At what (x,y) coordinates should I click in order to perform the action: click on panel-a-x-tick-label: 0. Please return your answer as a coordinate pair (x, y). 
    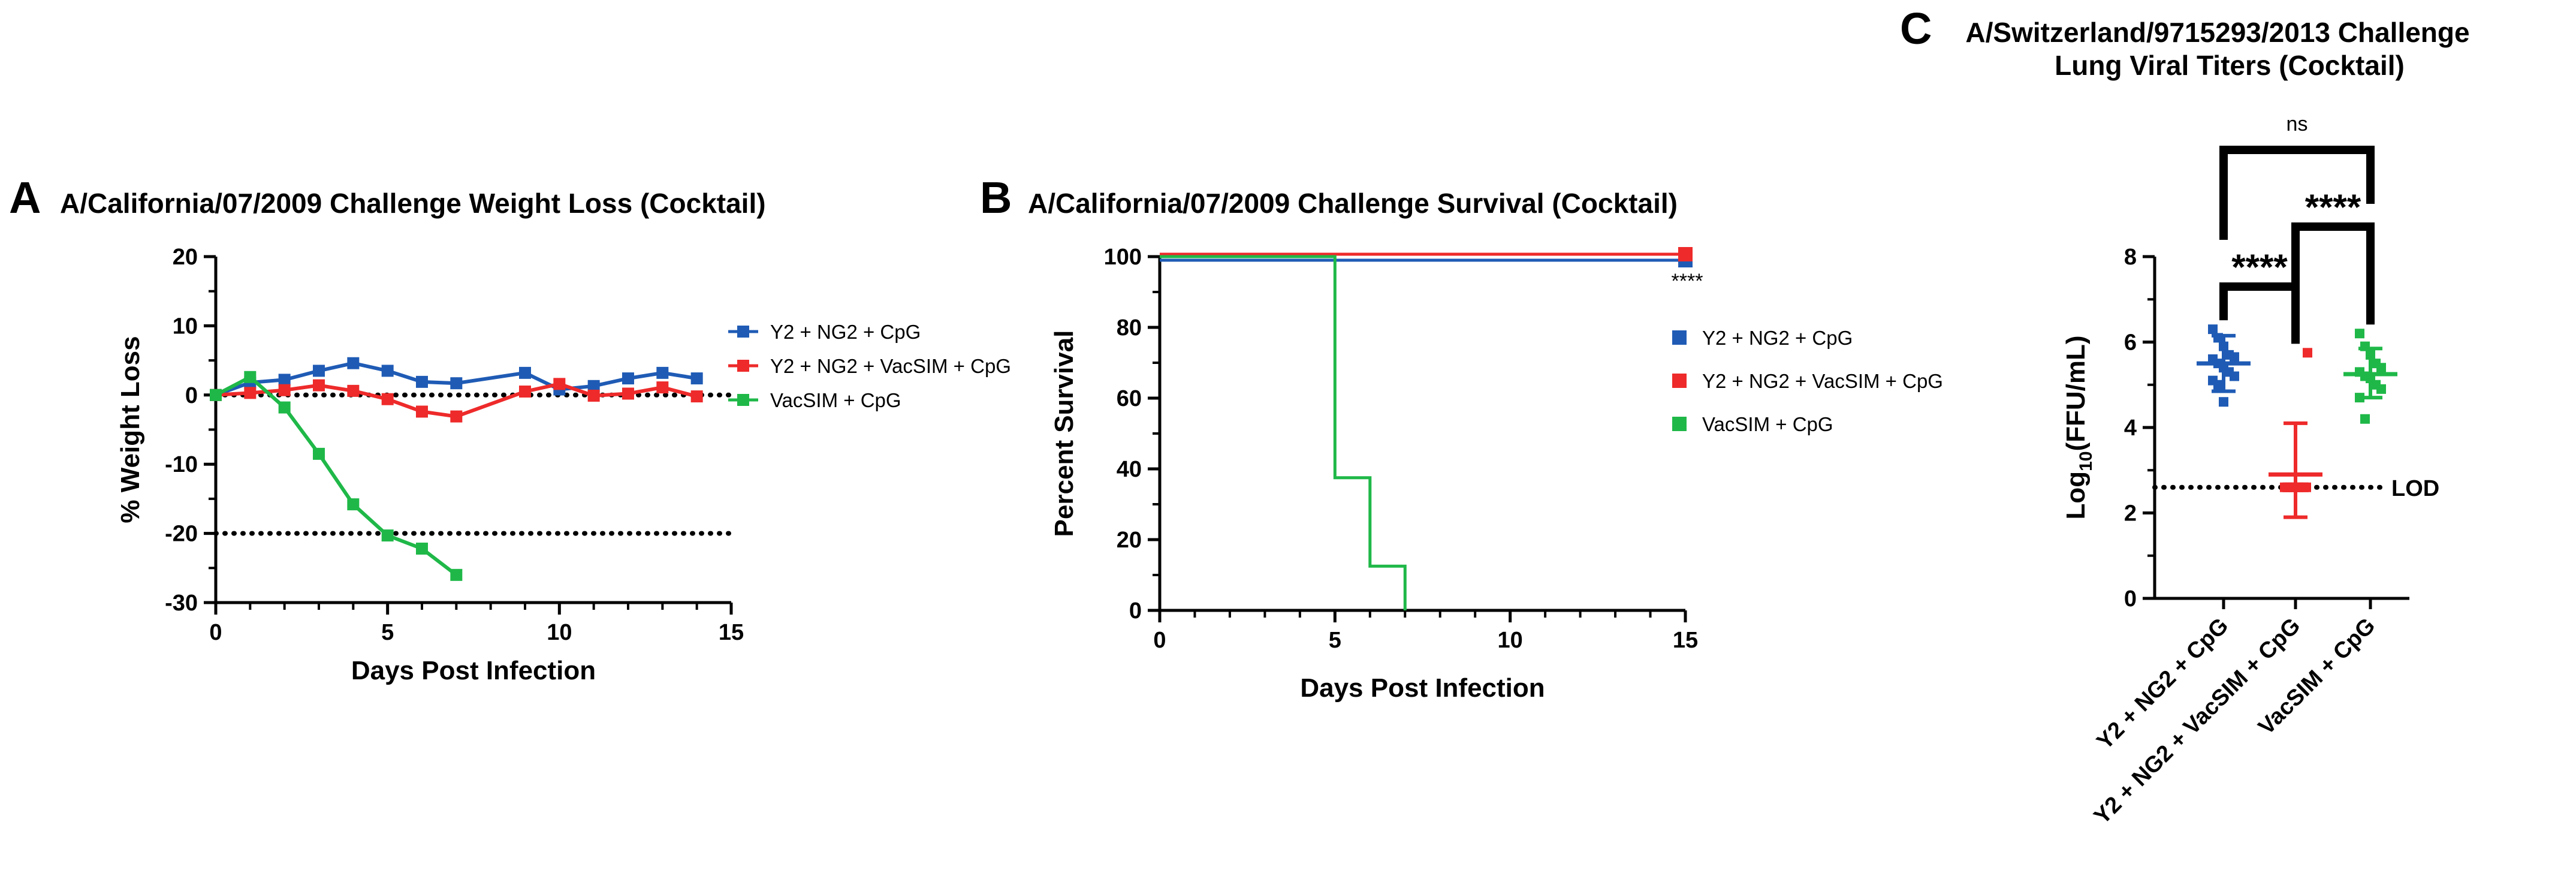
    Looking at the image, I should click on (216, 632).